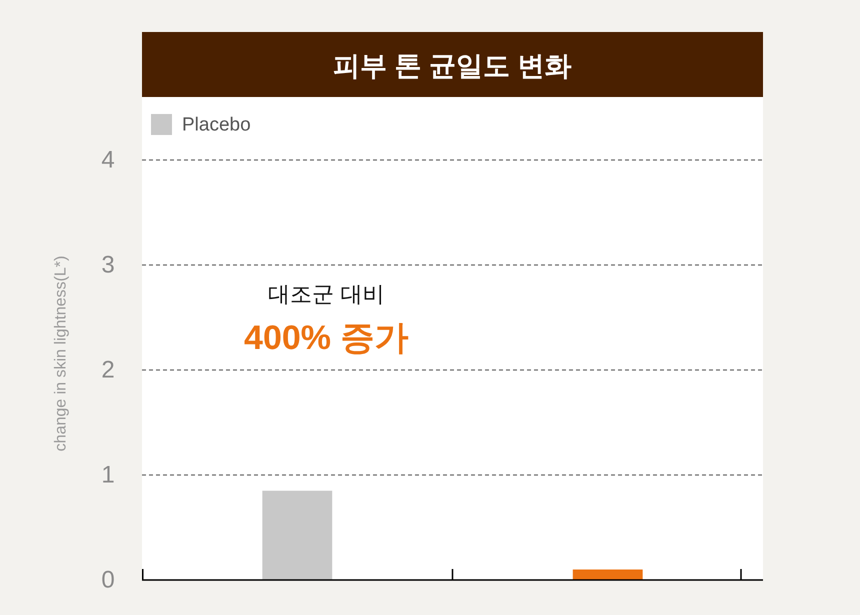  Describe the element at coordinates (108, 160) in the screenshot. I see `y-tick-label: 4` at that location.